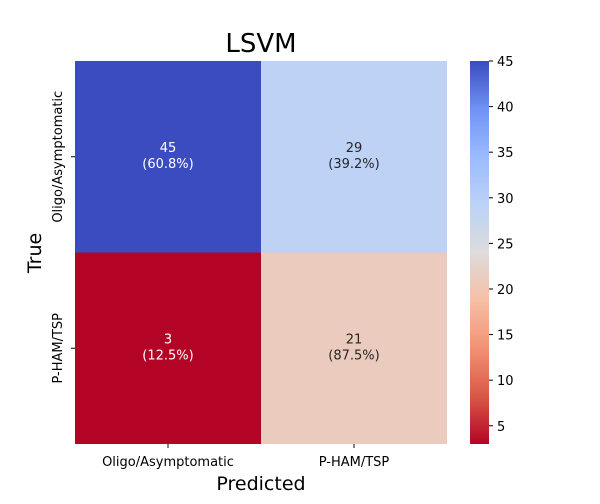 This screenshot has height=504, width=600. What do you see at coordinates (505, 108) in the screenshot?
I see `colorbar-tick-label: 40` at bounding box center [505, 108].